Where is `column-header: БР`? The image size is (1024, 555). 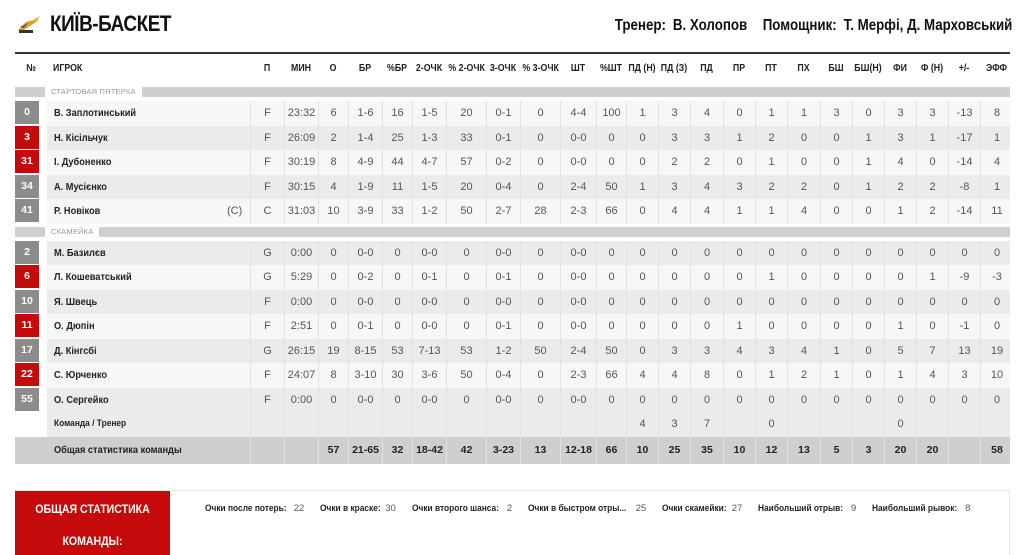
column-header: БР is located at coordinates (365, 68).